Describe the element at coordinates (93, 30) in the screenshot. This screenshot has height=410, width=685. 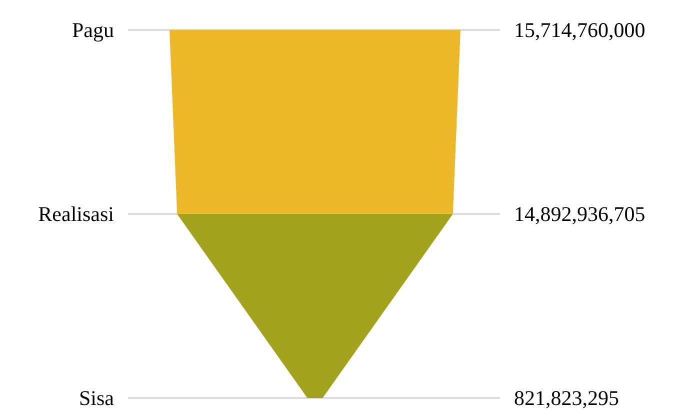
I see `category-label: Pagu` at that location.